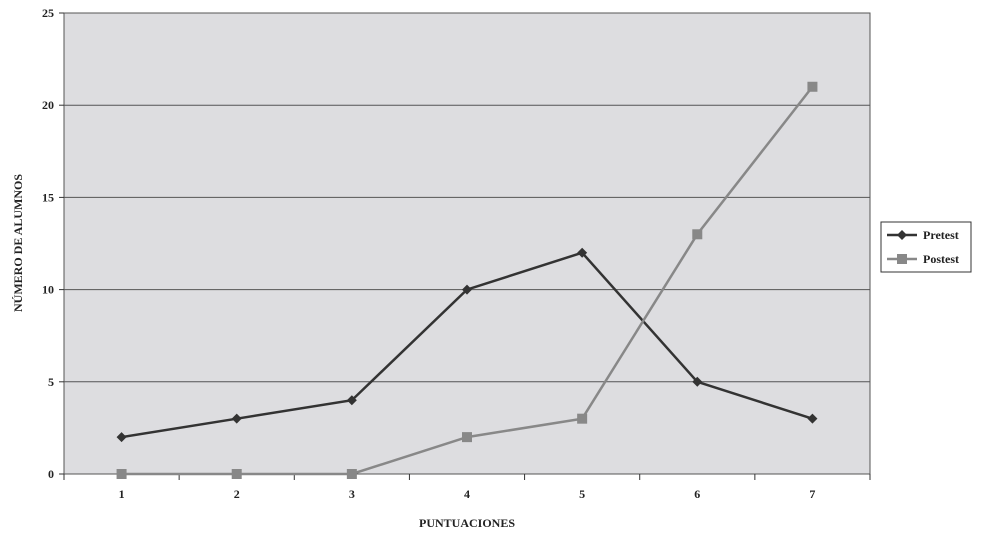  I want to click on x-tick-label: 5, so click(582, 494).